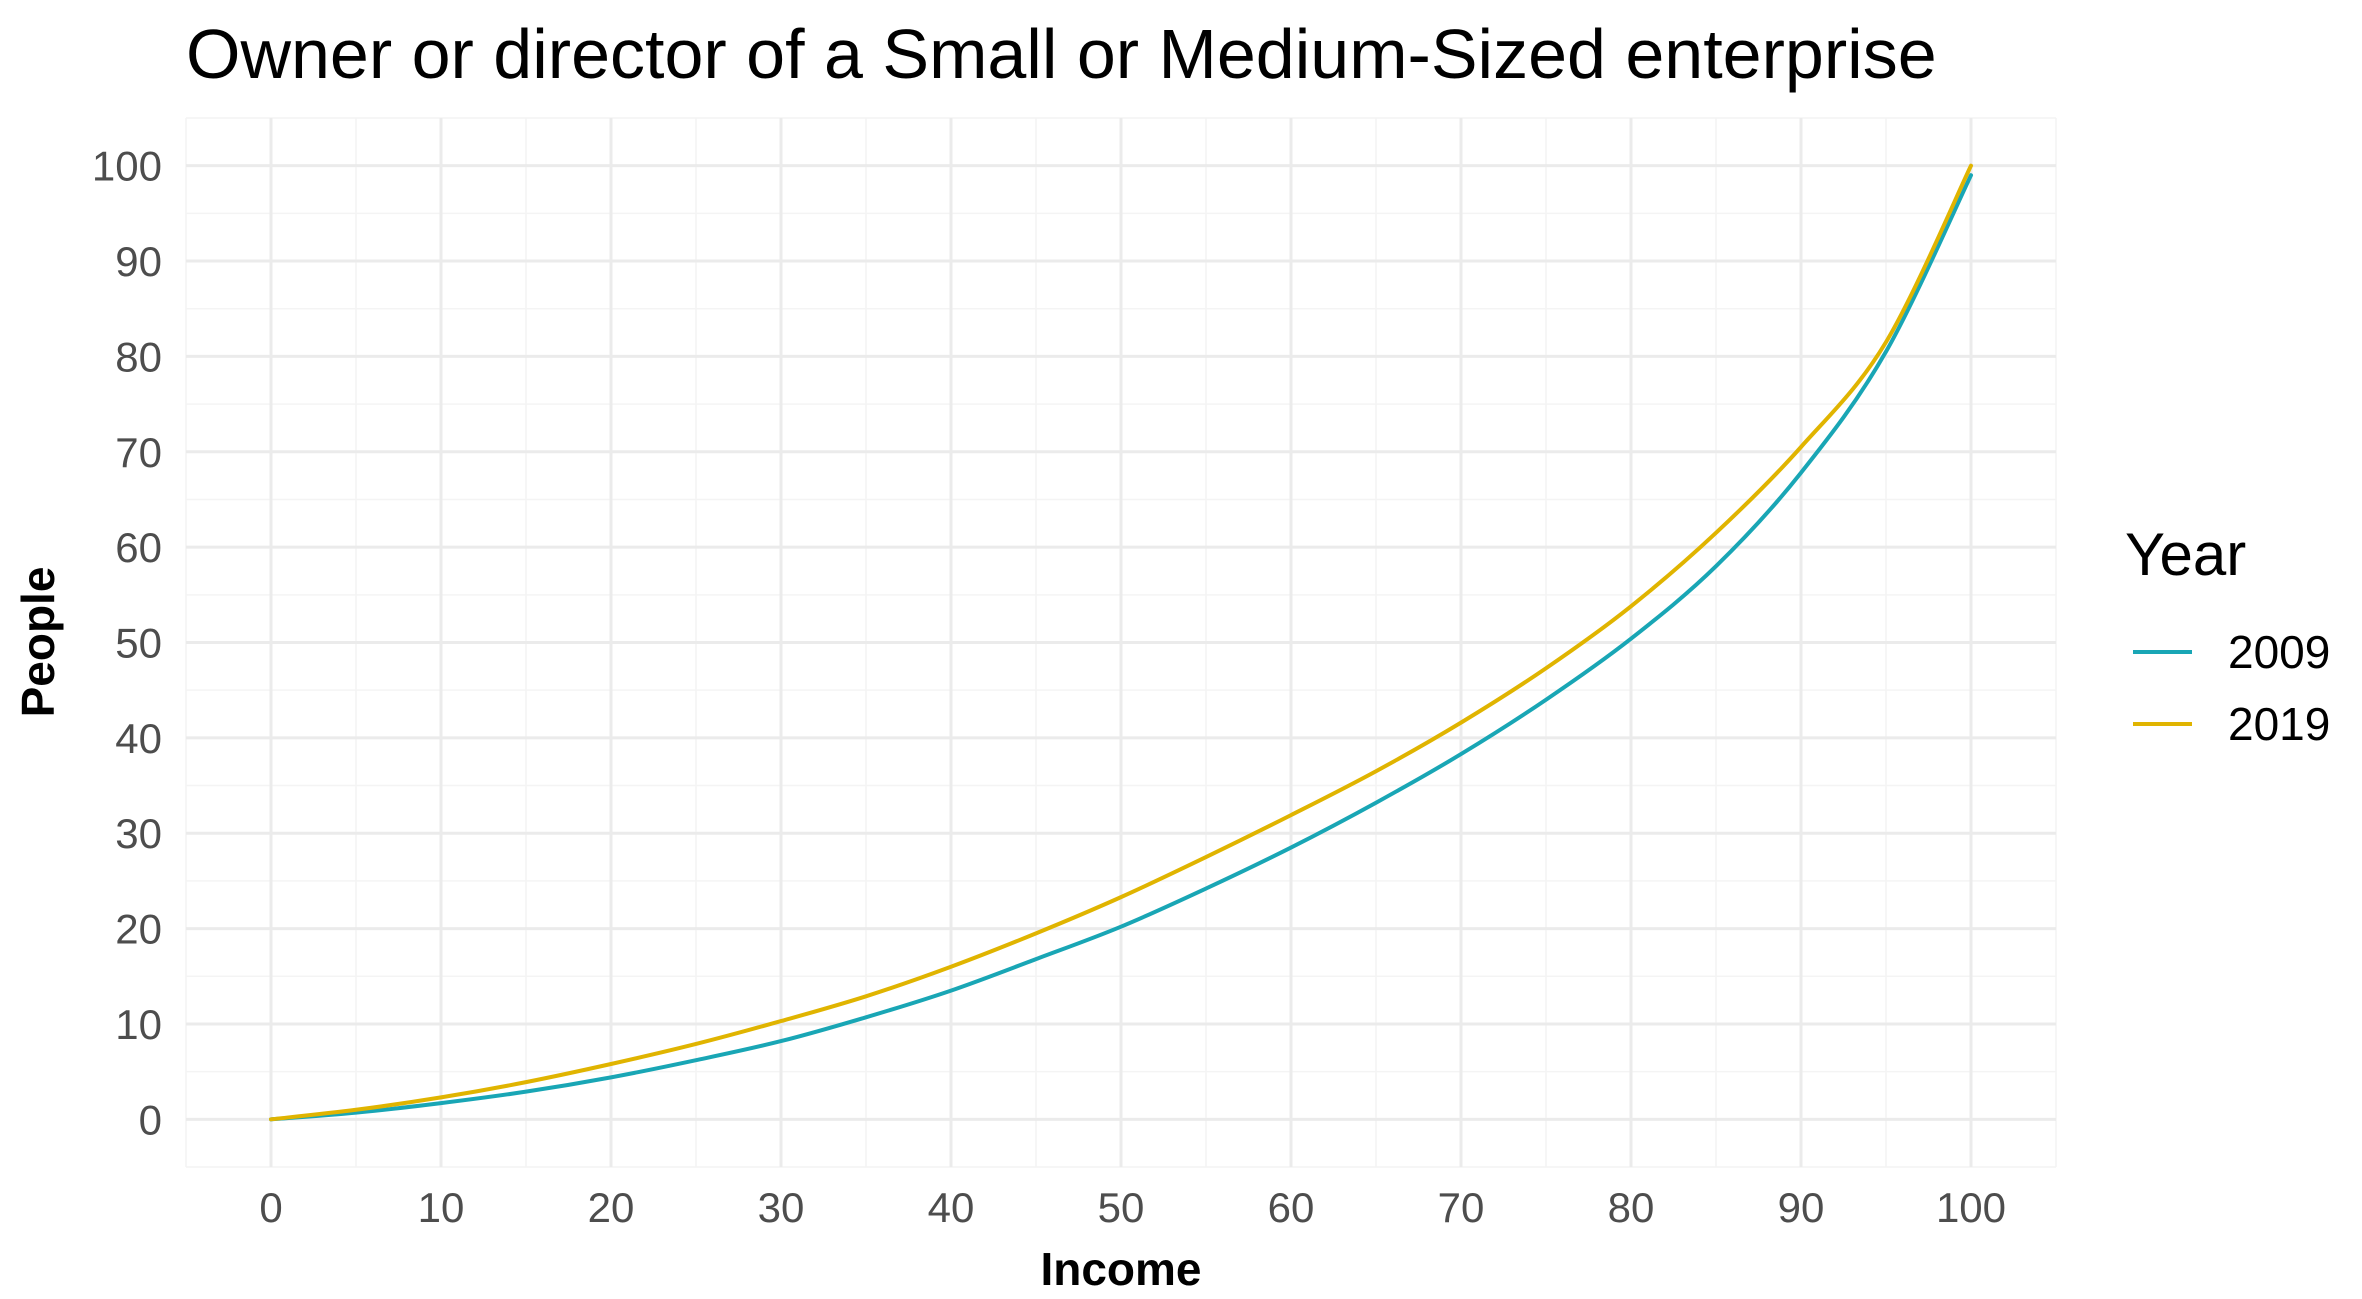 This screenshot has width=2362, height=1299. I want to click on x-tick-label: 70, so click(1461, 1207).